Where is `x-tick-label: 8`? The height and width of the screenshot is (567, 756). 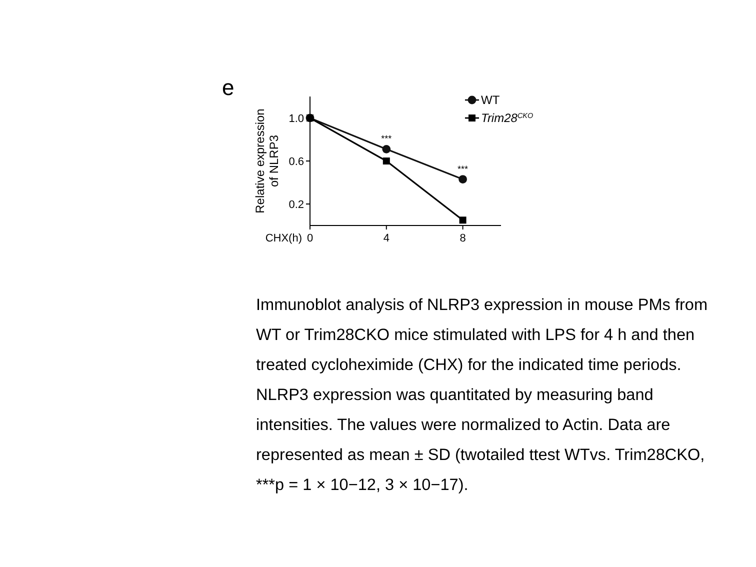
x-tick-label: 8 is located at coordinates (463, 238).